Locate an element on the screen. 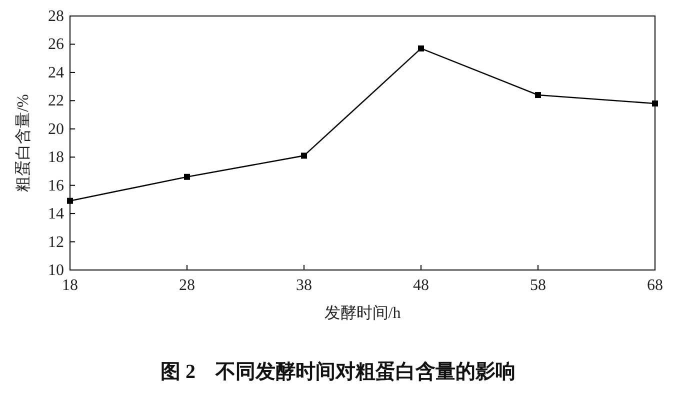 The image size is (676, 395). y-tick-label: 10 is located at coordinates (56, 270).